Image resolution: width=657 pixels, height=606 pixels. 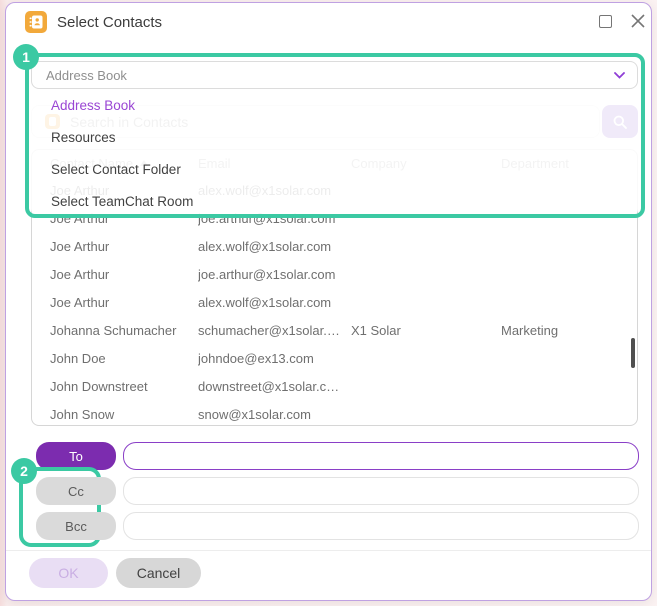 I want to click on bcc-input, so click(x=381, y=526).